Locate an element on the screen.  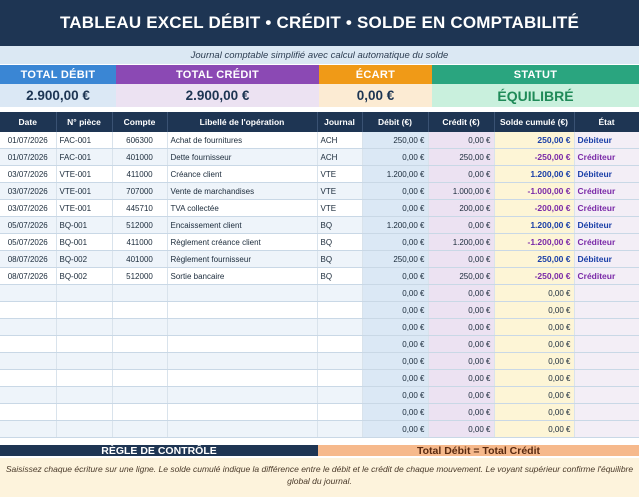
column-header: État is located at coordinates (606, 122).